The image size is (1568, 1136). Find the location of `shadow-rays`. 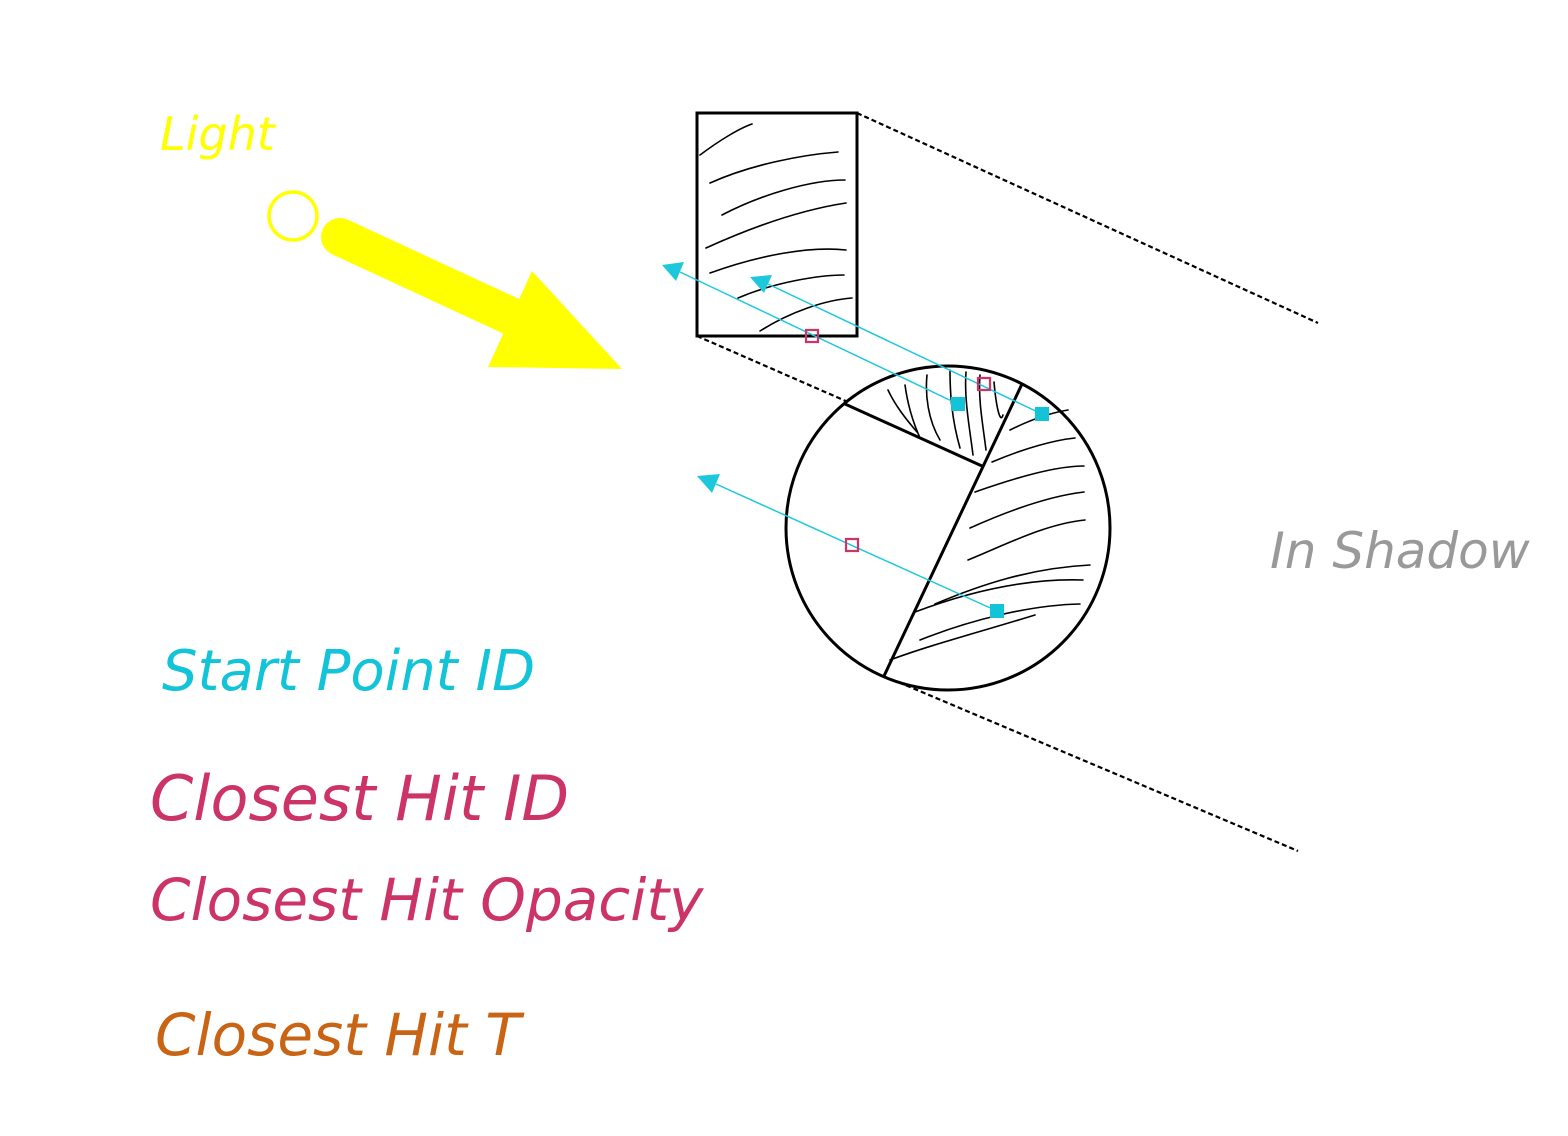

shadow-rays is located at coordinates (855, 440).